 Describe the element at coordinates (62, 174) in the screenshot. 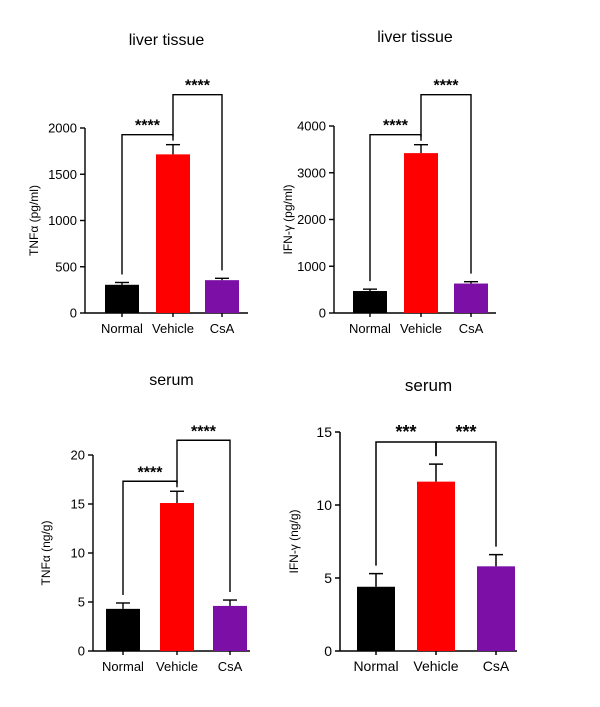

I see `y-tick-label: 1500` at that location.